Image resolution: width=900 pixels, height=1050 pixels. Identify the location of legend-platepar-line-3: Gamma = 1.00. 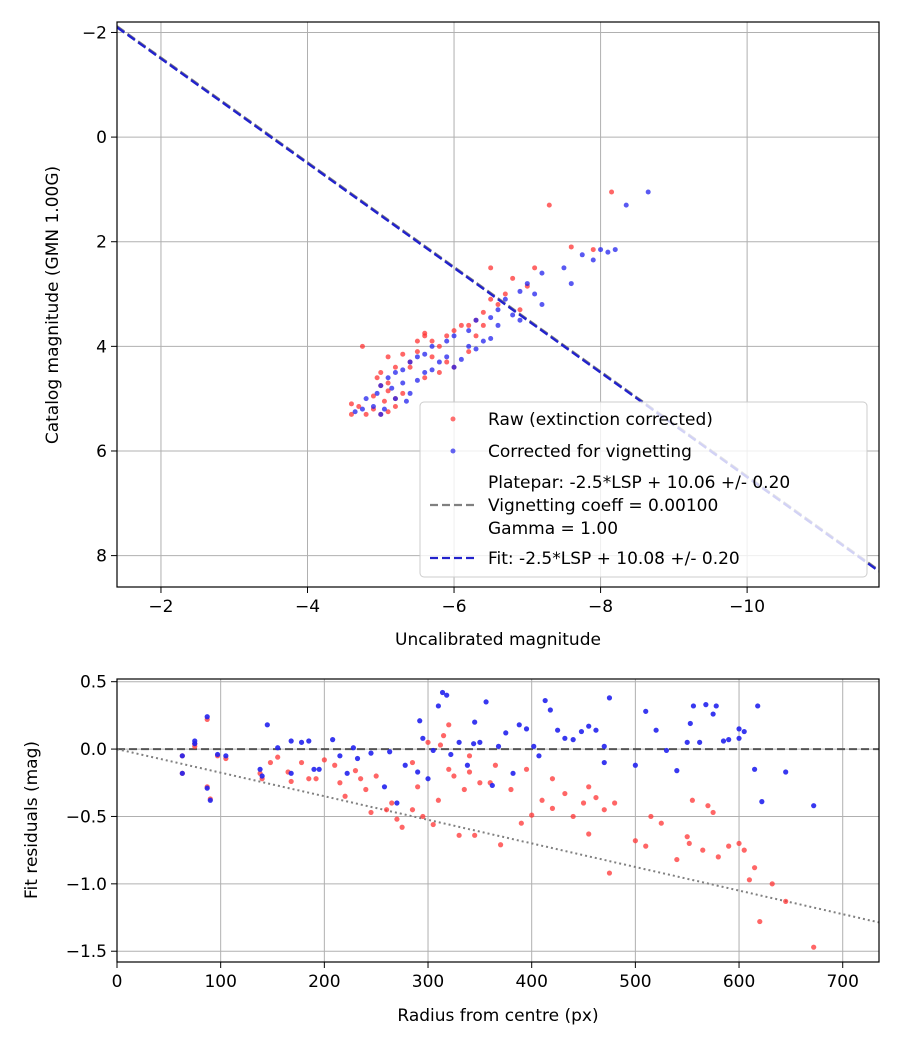
(553, 529).